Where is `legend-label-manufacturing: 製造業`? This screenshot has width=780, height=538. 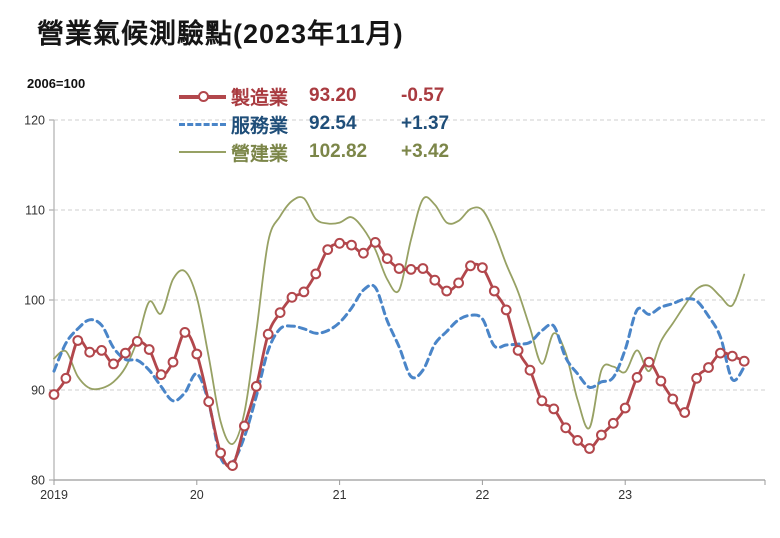
legend-label-manufacturing: 製造業 is located at coordinates (260, 98).